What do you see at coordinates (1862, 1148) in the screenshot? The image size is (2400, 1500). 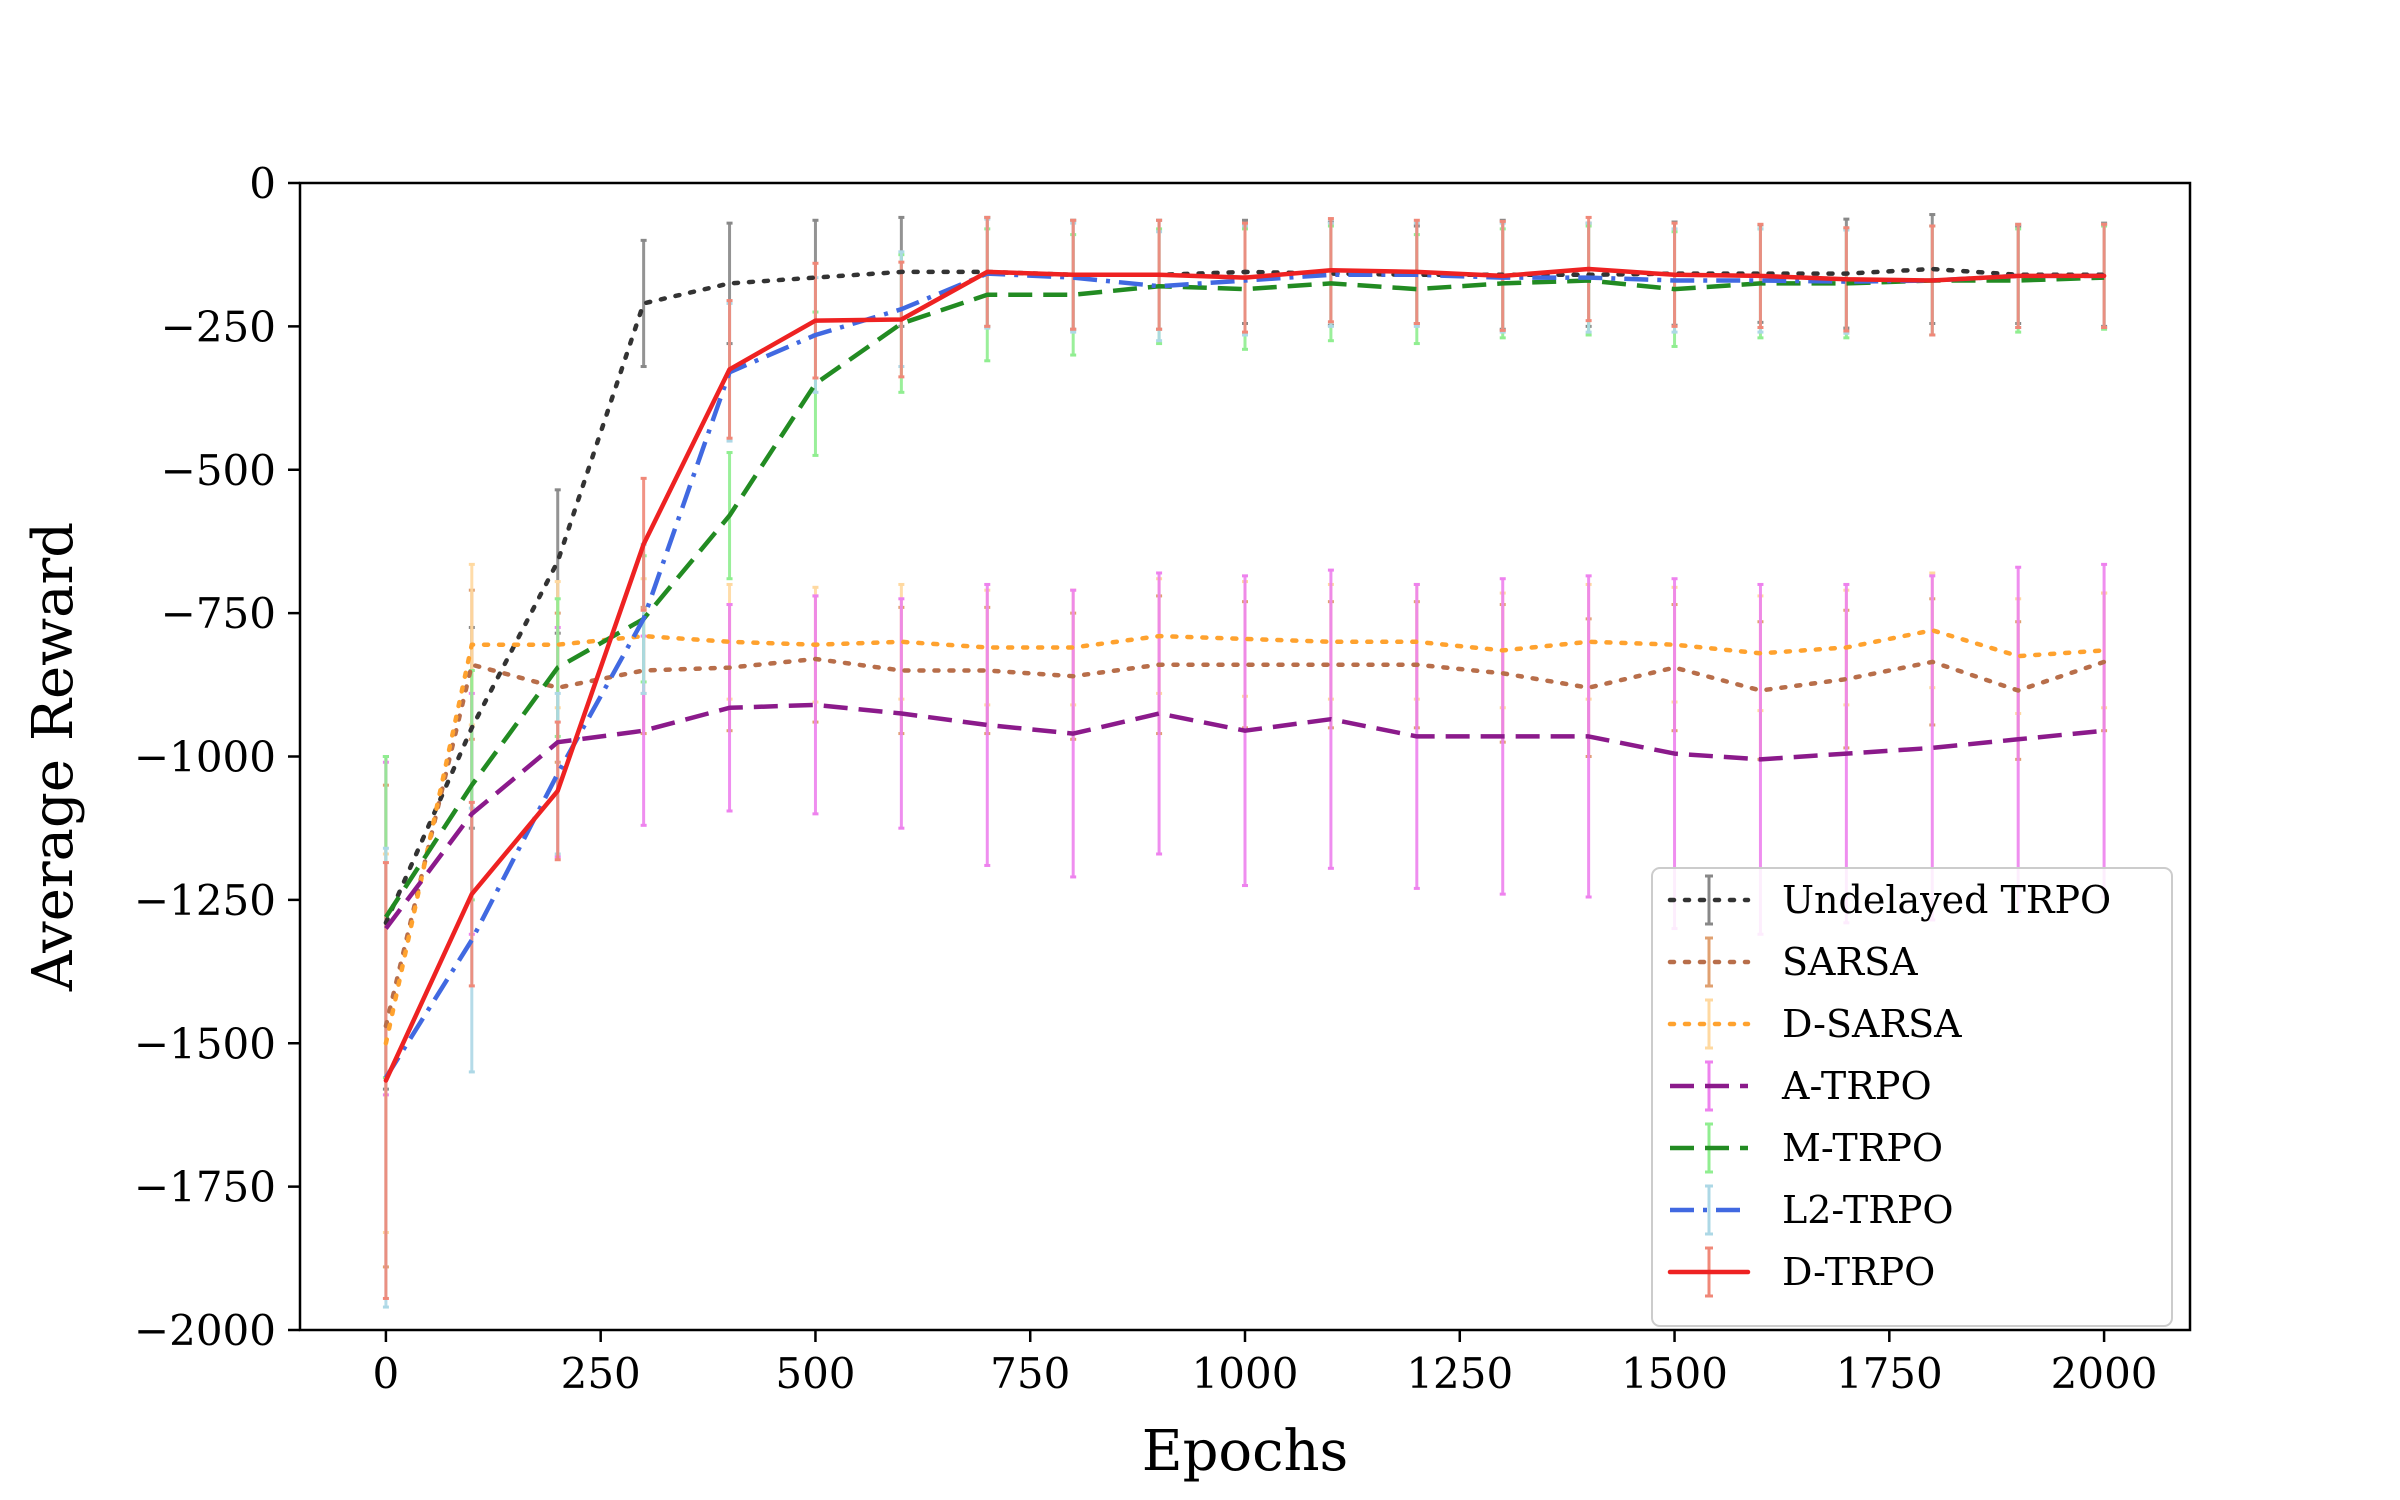 I see `legend-label: M-TRPO` at bounding box center [1862, 1148].